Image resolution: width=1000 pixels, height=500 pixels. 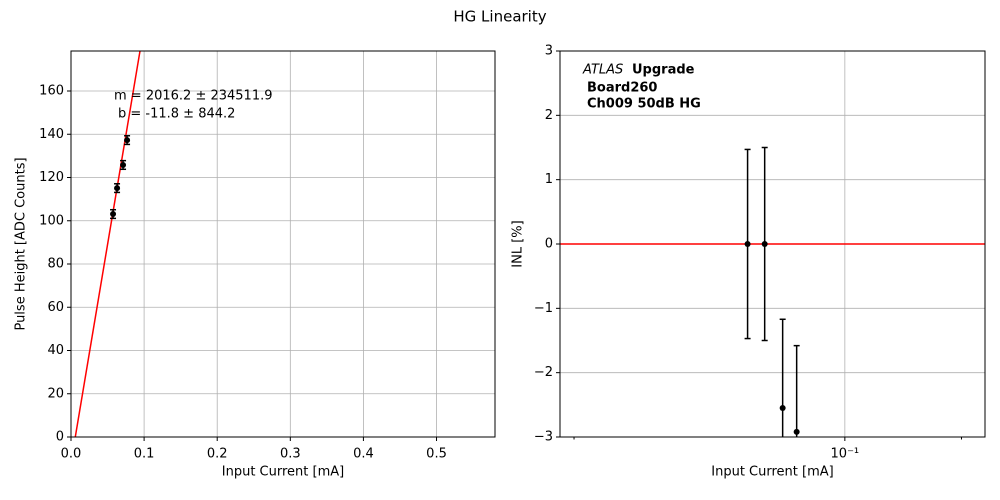 I want to click on y-axis-label: INL [%], so click(x=518, y=243).